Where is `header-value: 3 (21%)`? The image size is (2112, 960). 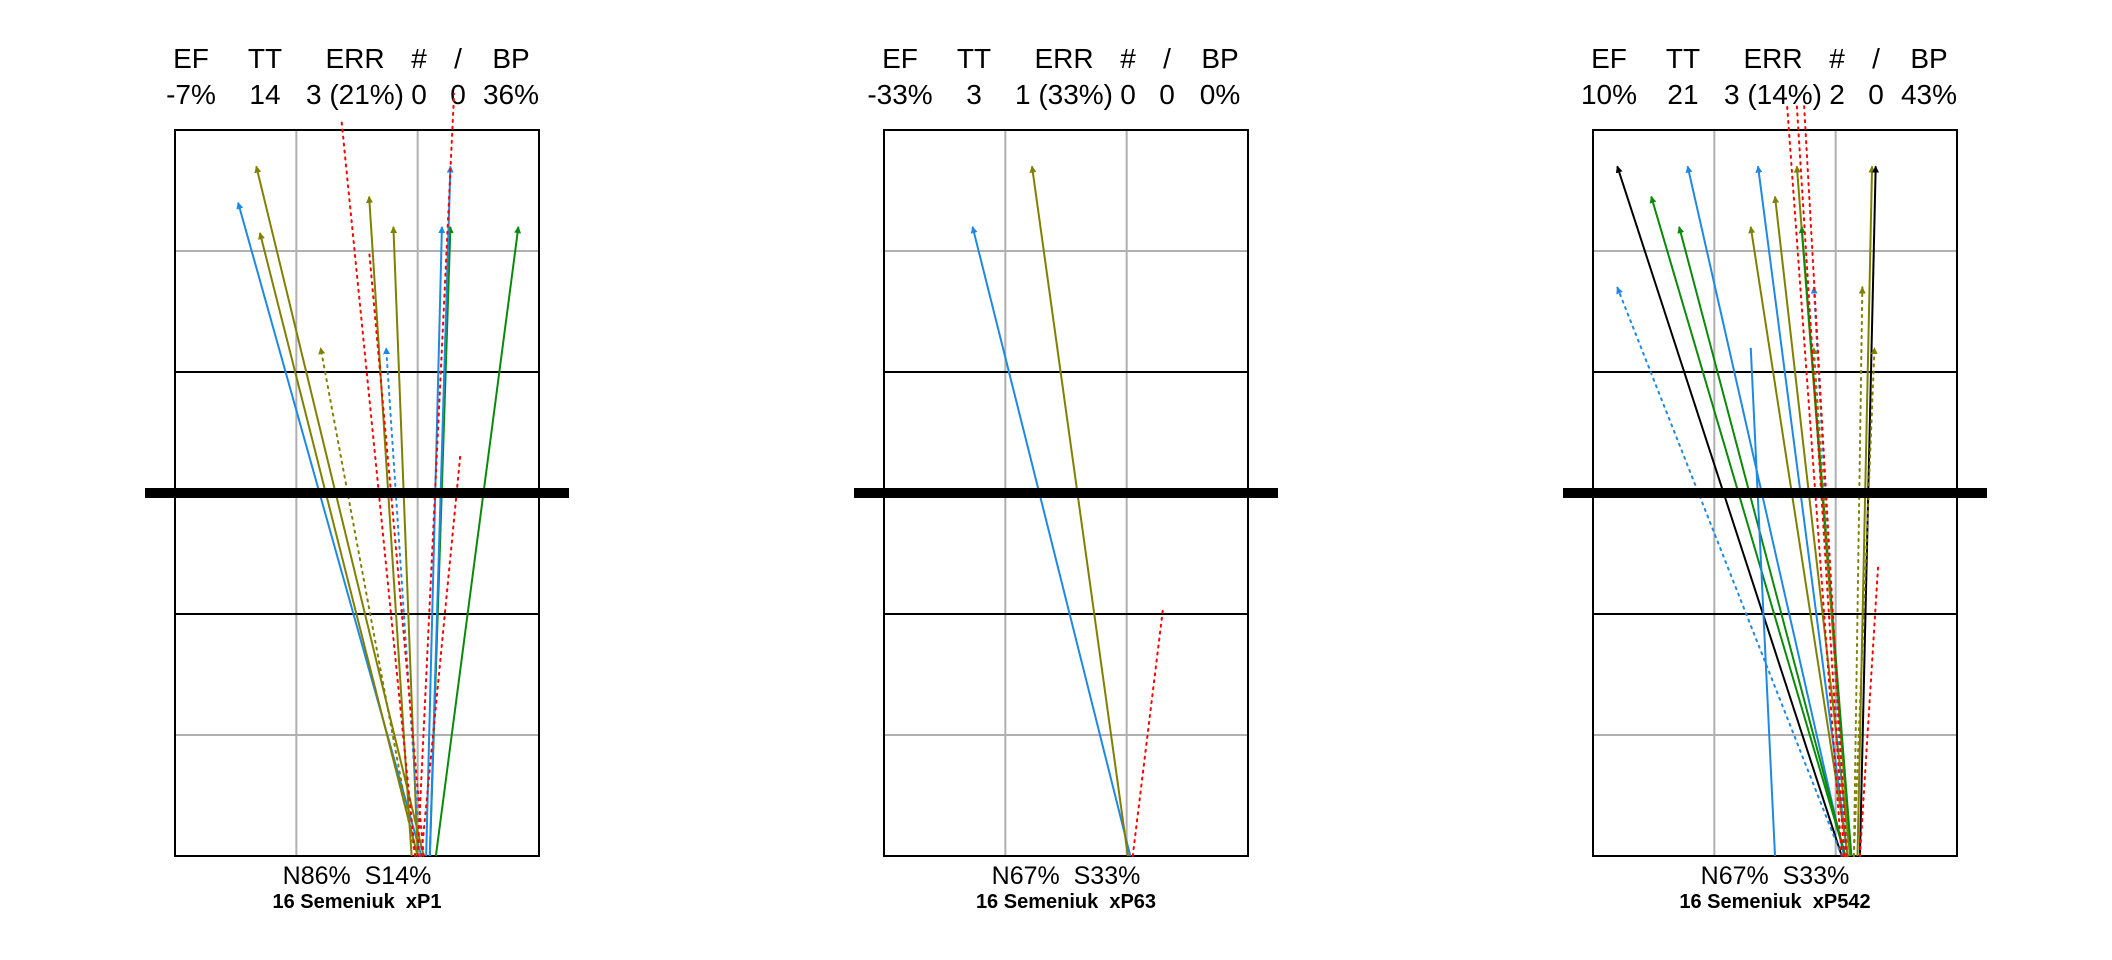
header-value: 3 (21%) is located at coordinates (355, 94).